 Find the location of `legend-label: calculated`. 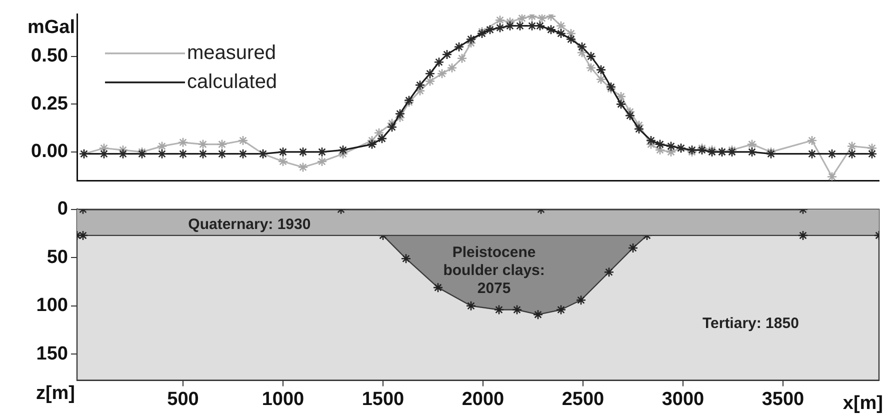

legend-label: calculated is located at coordinates (232, 81).